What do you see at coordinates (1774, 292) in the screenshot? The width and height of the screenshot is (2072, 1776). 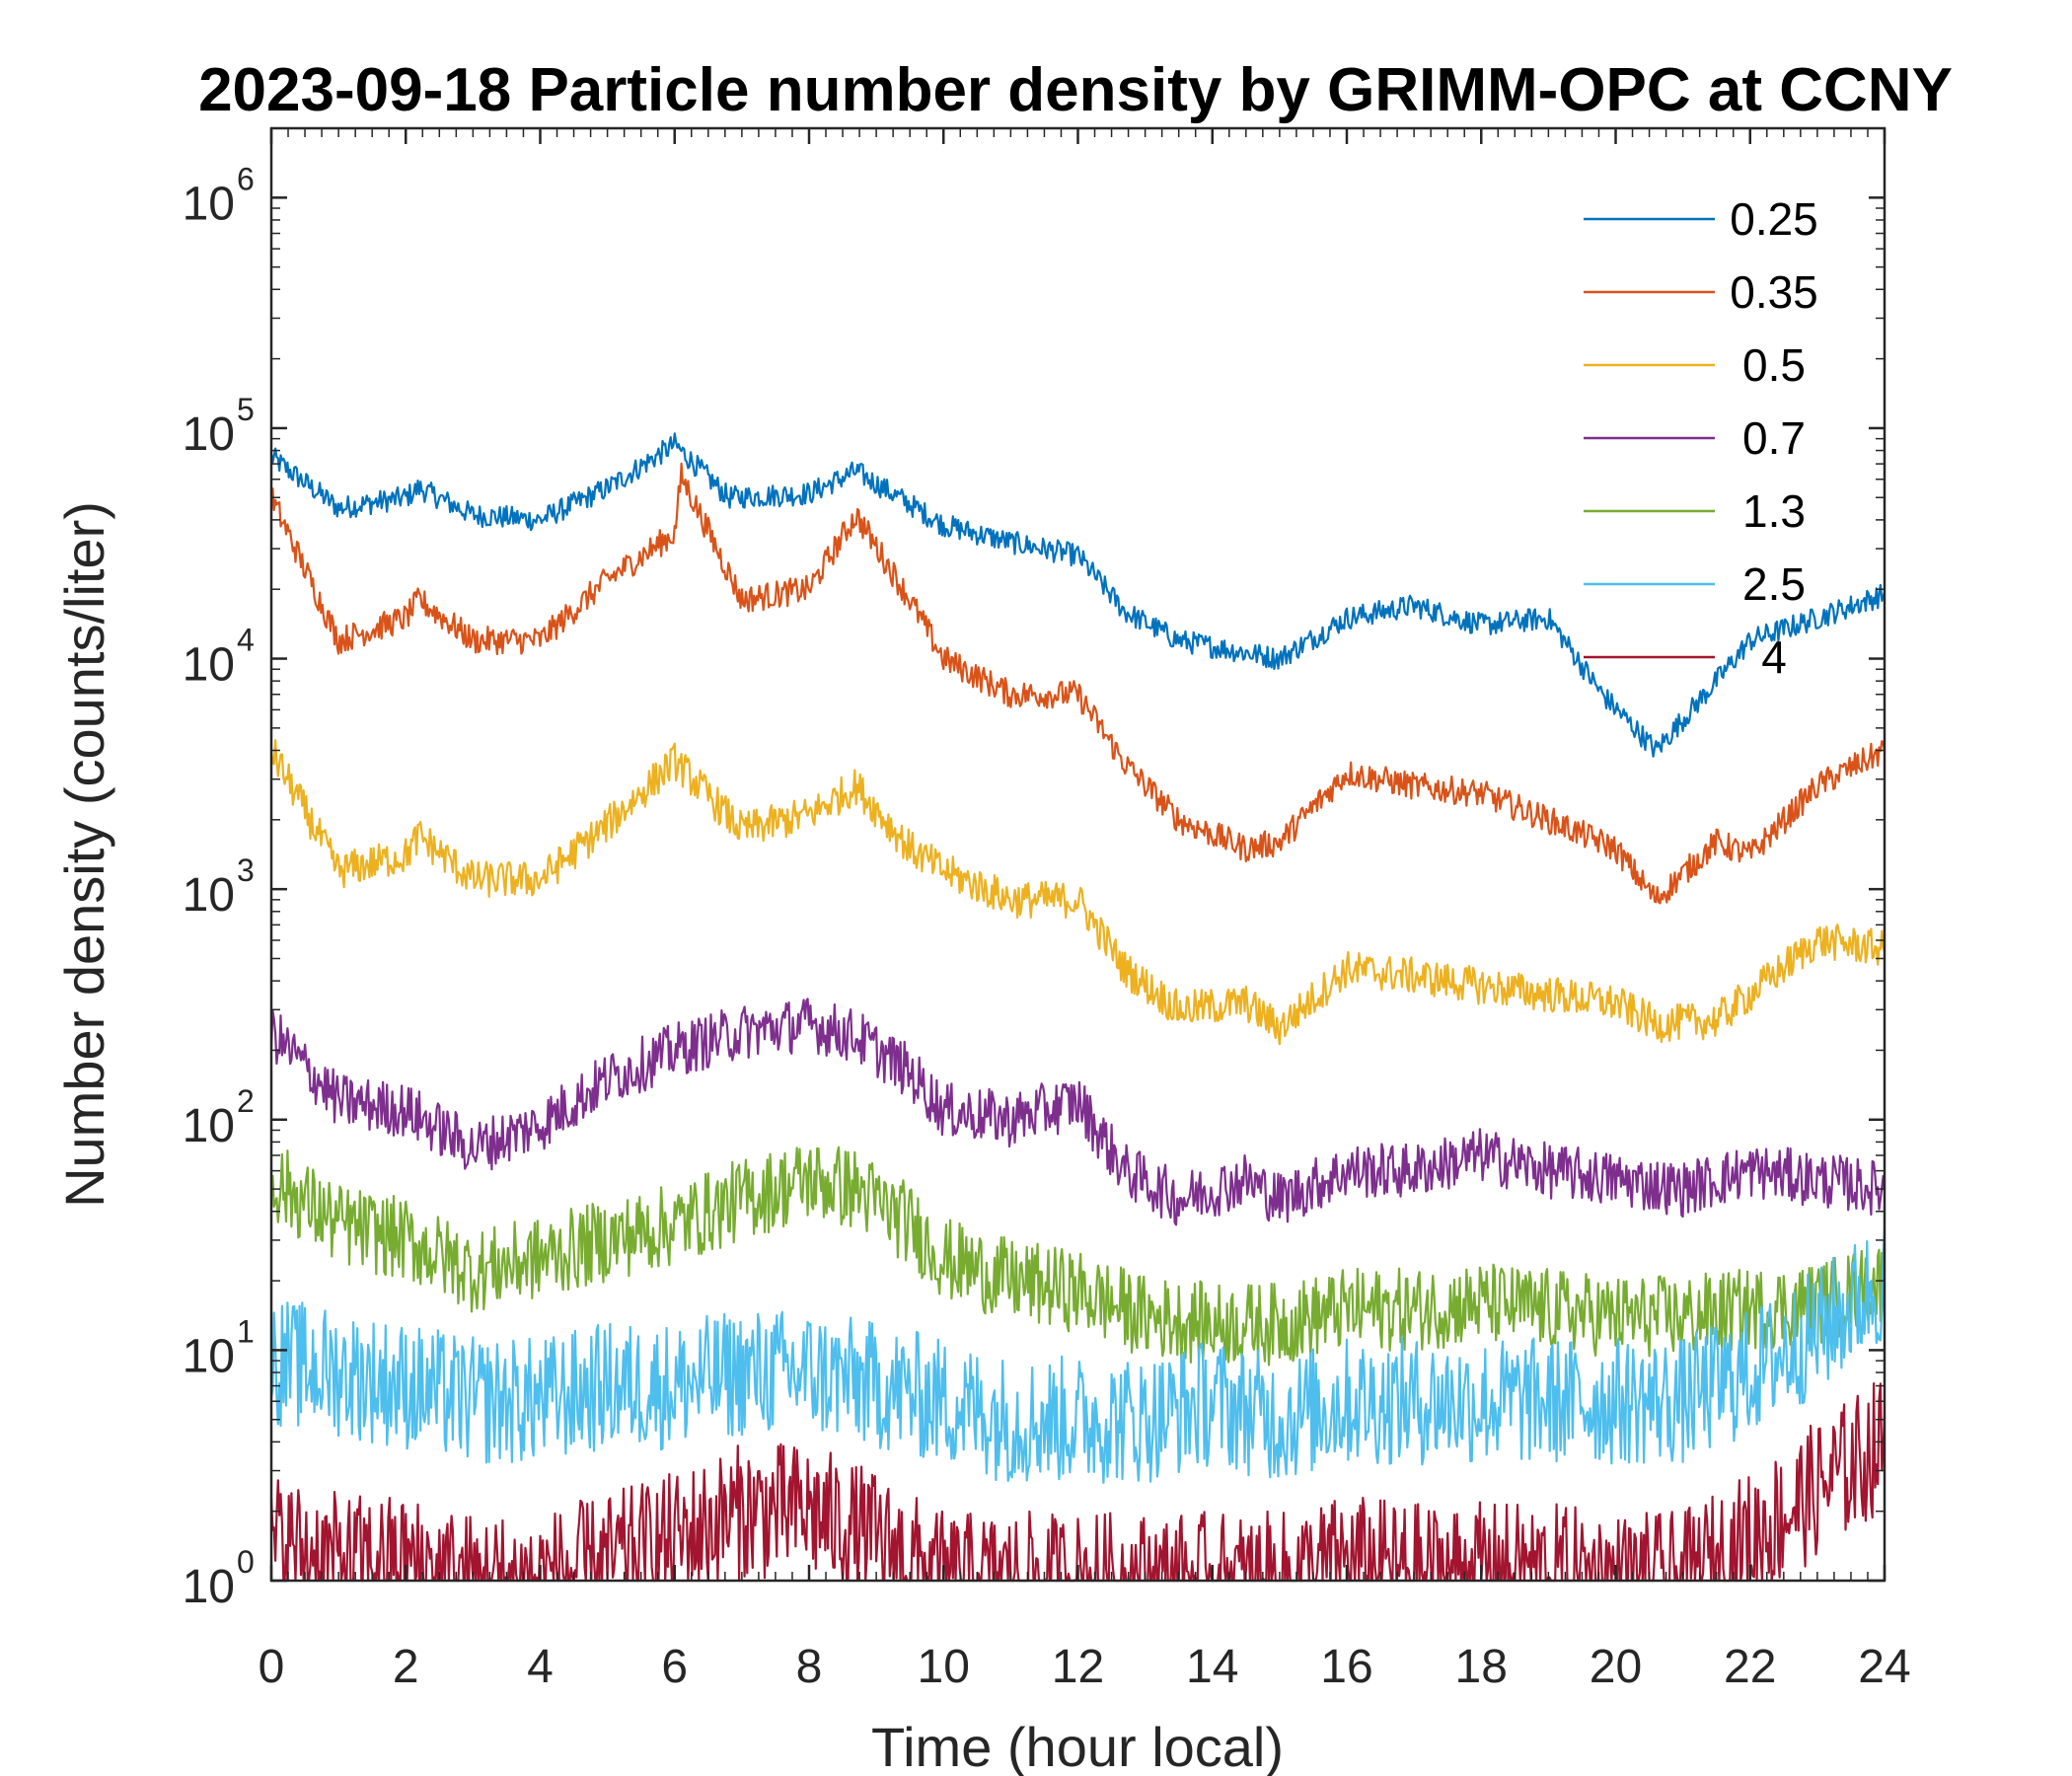 I see `legend-label: 0.35` at bounding box center [1774, 292].